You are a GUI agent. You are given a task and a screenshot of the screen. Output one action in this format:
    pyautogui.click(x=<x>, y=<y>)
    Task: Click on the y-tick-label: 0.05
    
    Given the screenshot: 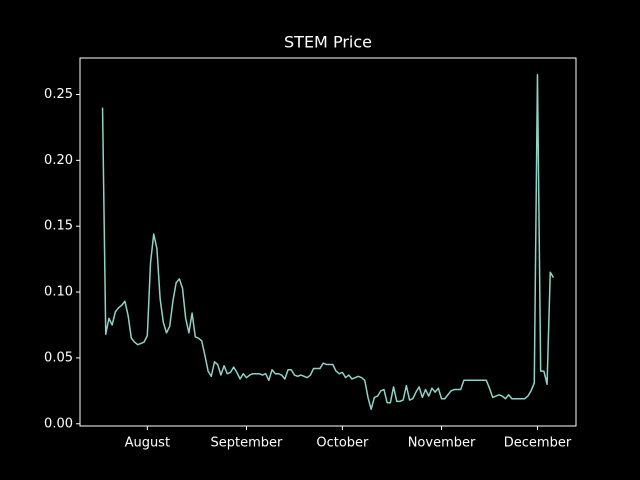 What is the action you would take?
    pyautogui.click(x=58, y=357)
    